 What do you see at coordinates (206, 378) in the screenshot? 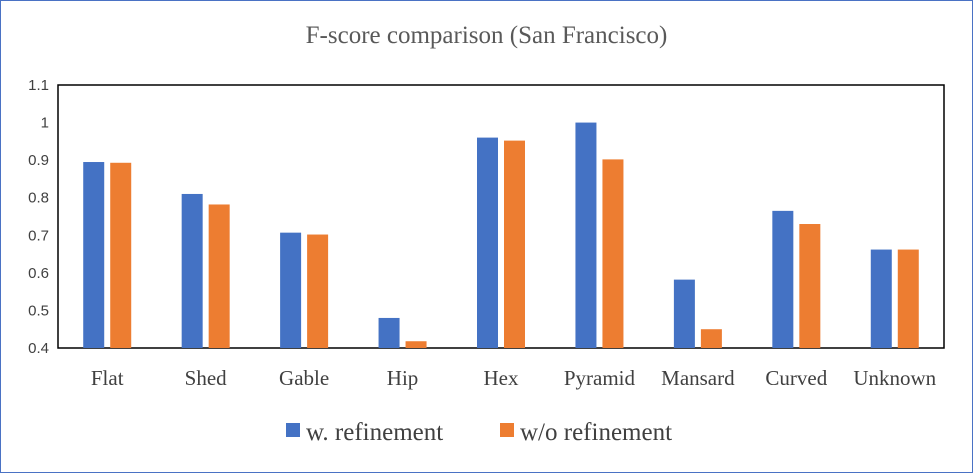
I see `x-category-label: Shed` at bounding box center [206, 378].